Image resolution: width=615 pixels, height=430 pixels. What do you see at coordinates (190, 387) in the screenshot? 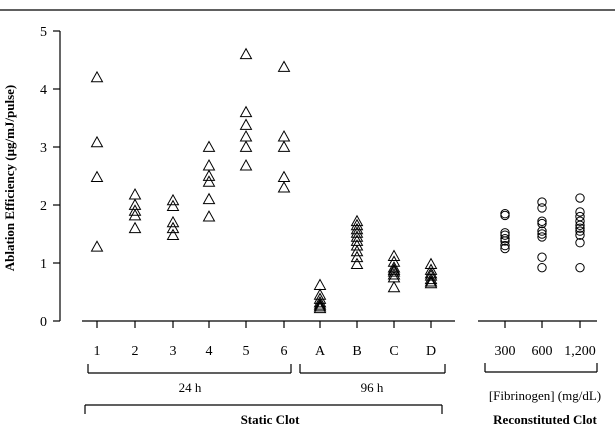
I see `group-label-24h: 24 h` at bounding box center [190, 387].